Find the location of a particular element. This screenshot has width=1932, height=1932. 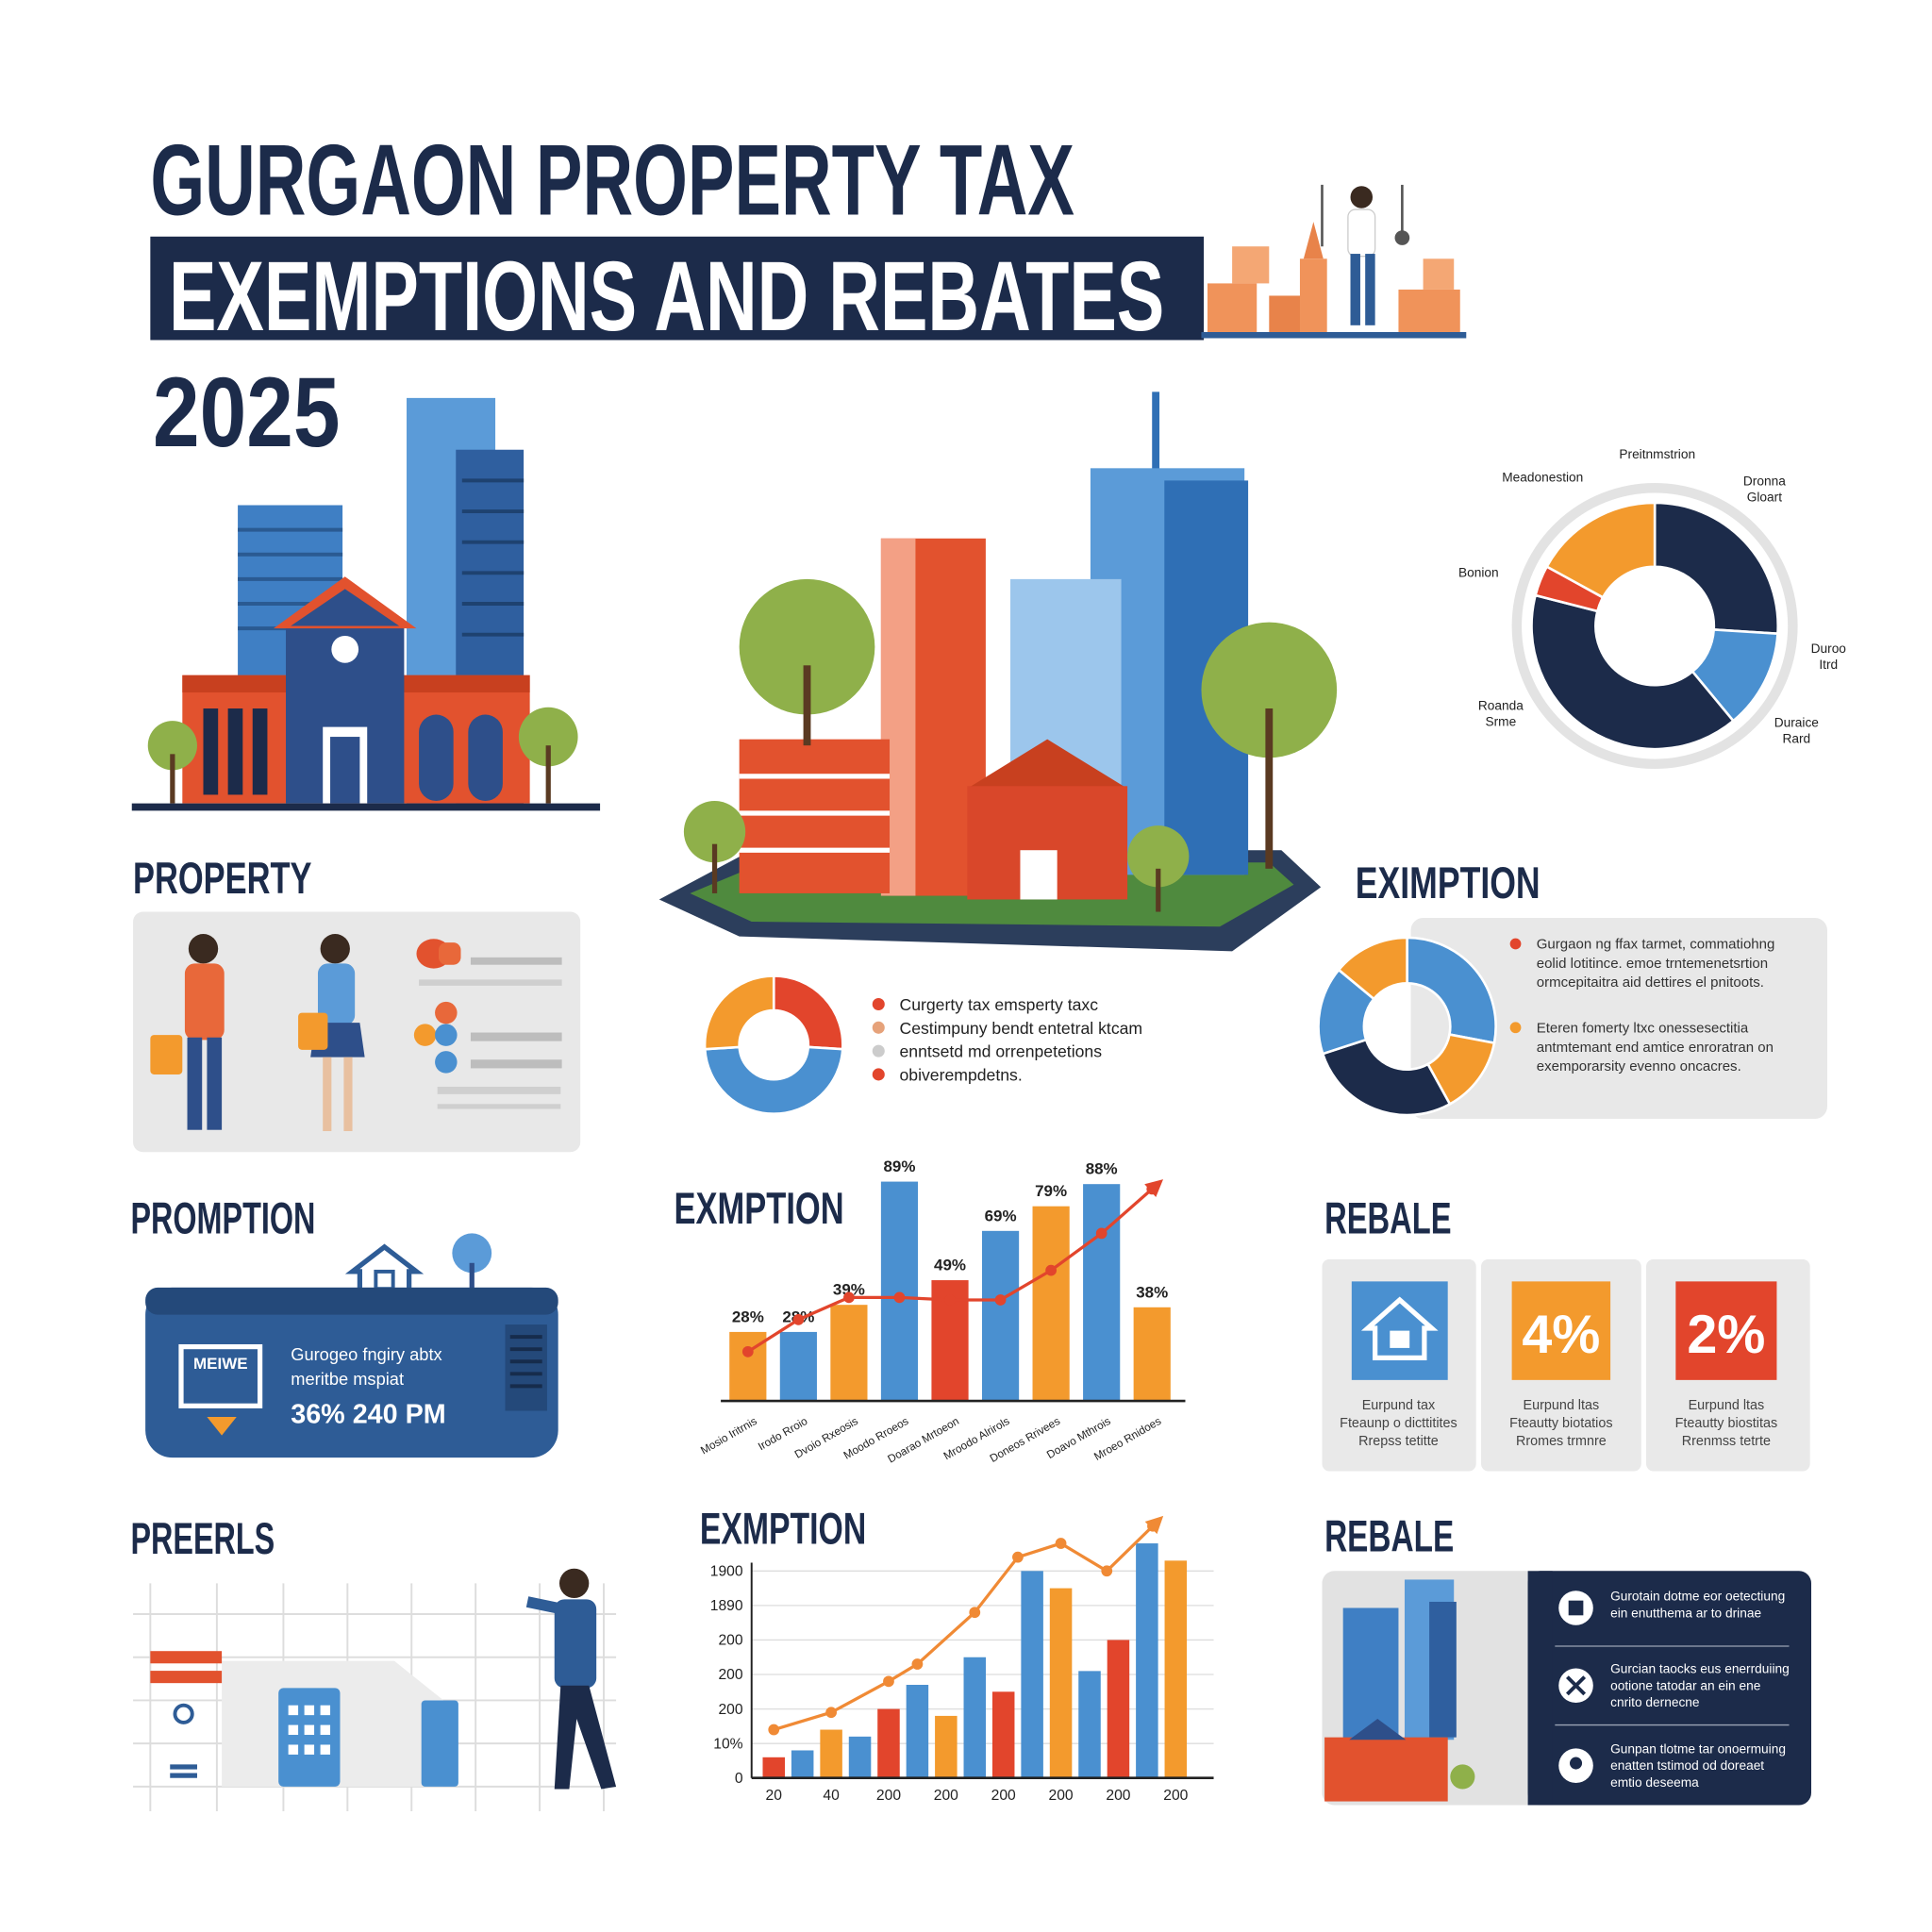

legend-label: Curgerty tax emsperty taxc is located at coordinates (998, 1005).